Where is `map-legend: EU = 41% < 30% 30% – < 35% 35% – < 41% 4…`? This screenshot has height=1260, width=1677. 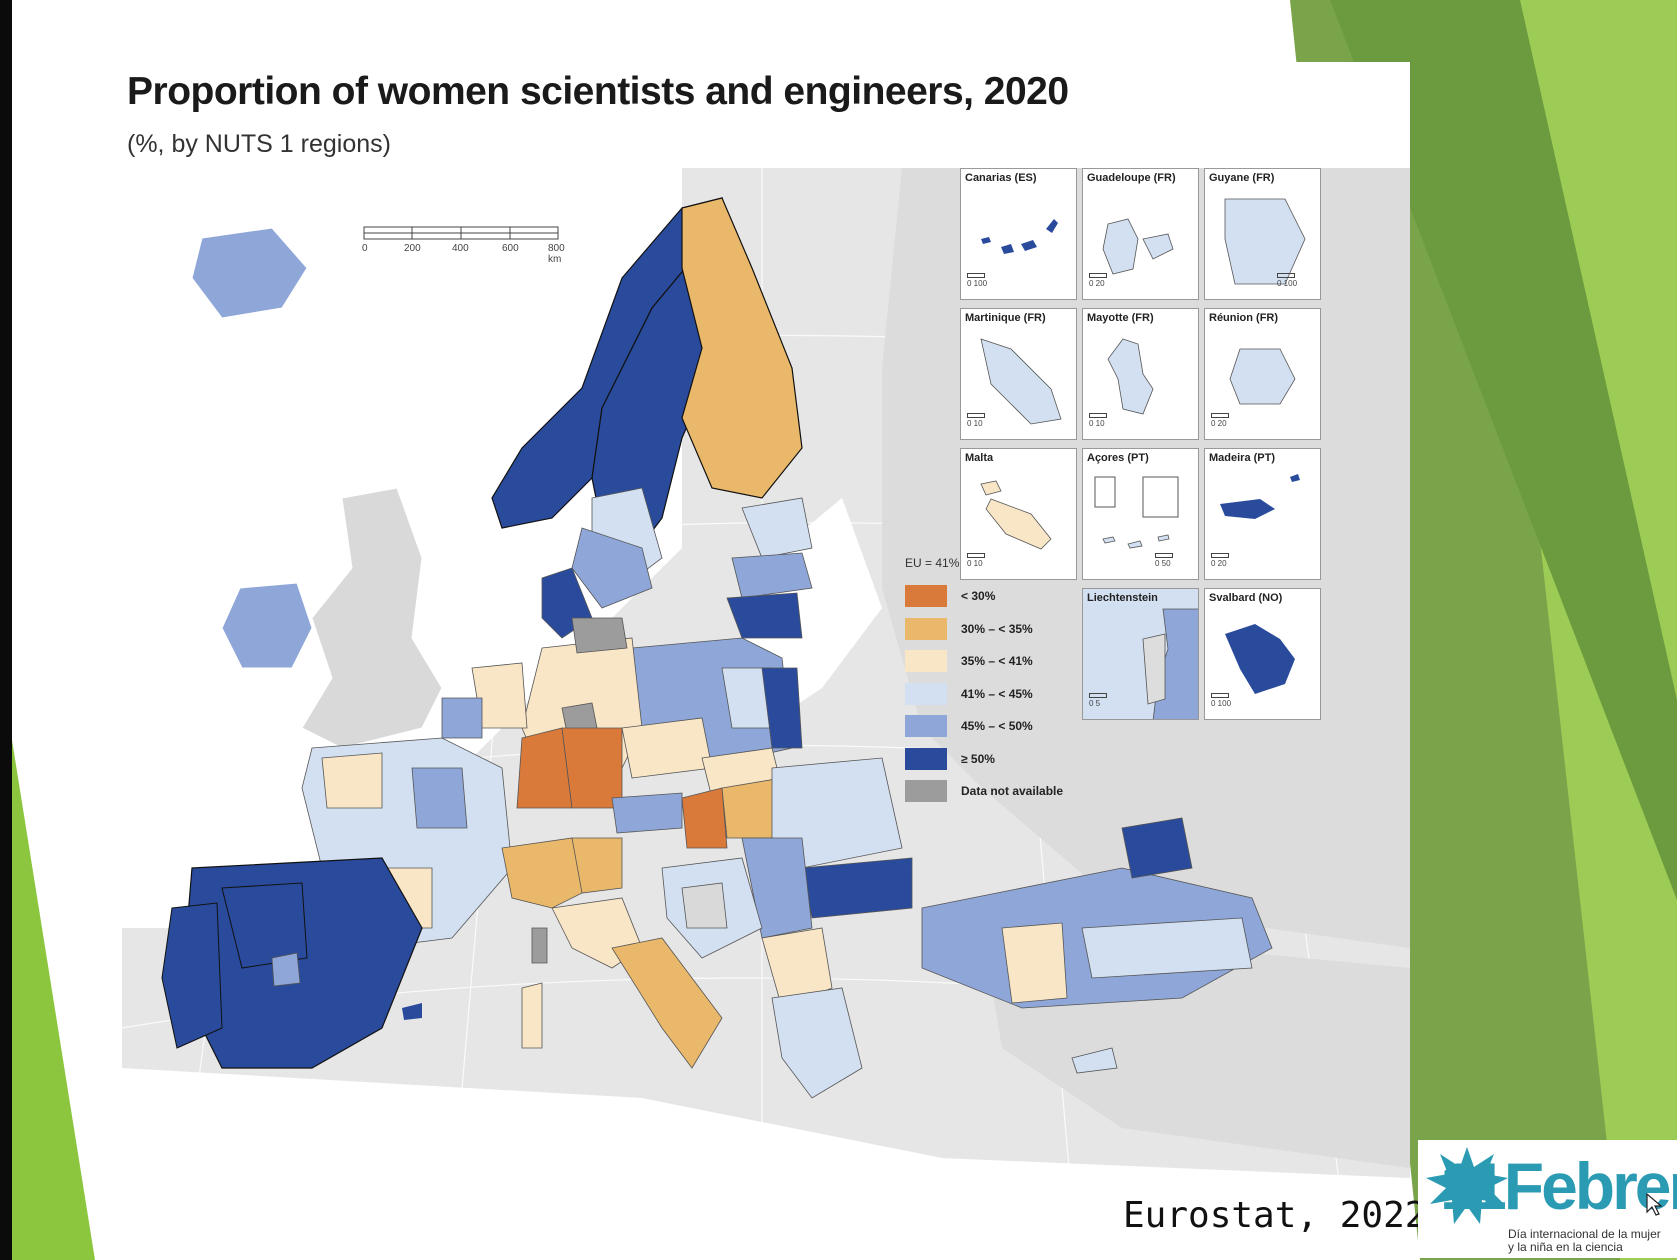
map-legend: EU = 41% < 30% 30% – < 35% 35% – < 41% 4… is located at coordinates (984, 682).